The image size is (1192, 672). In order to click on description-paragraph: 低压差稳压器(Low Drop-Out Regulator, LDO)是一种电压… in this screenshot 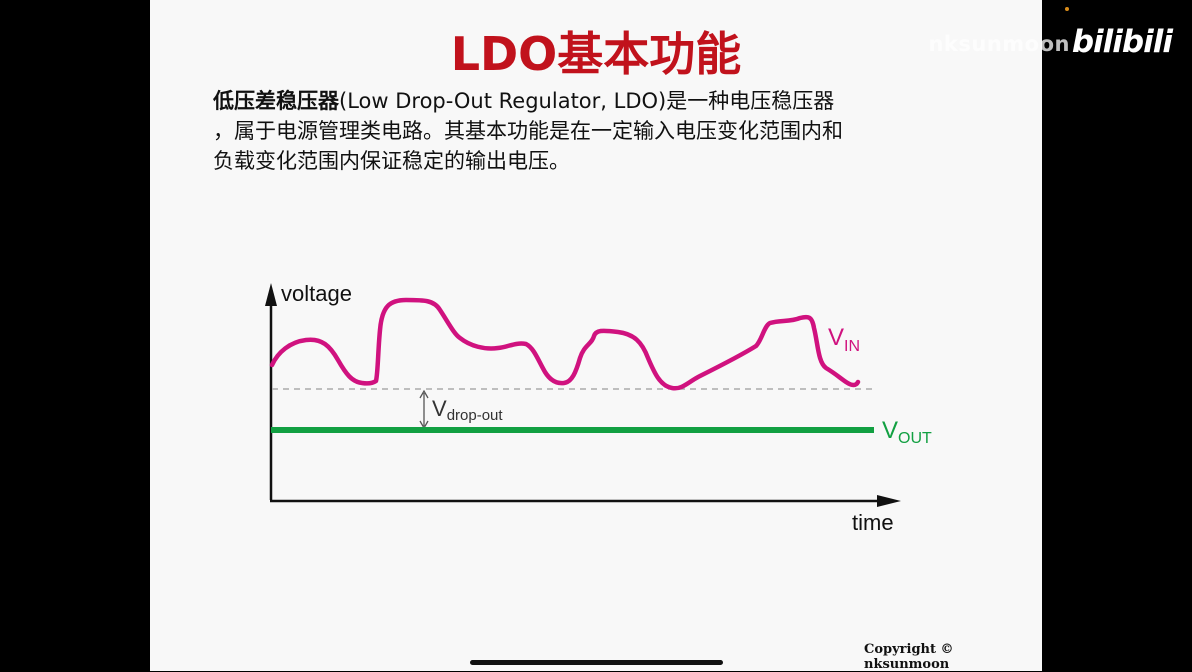, I will do `click(603, 131)`.